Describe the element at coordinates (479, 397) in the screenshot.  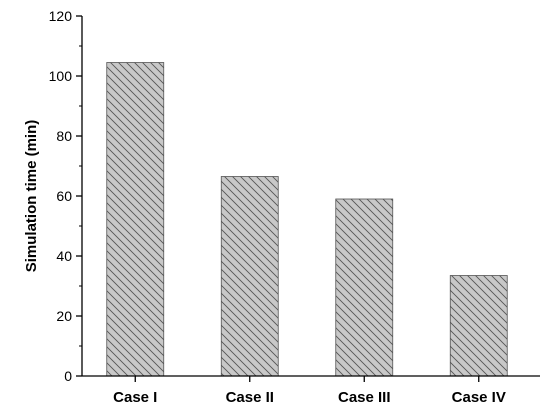
I see `x-tick-label: Case IV` at that location.